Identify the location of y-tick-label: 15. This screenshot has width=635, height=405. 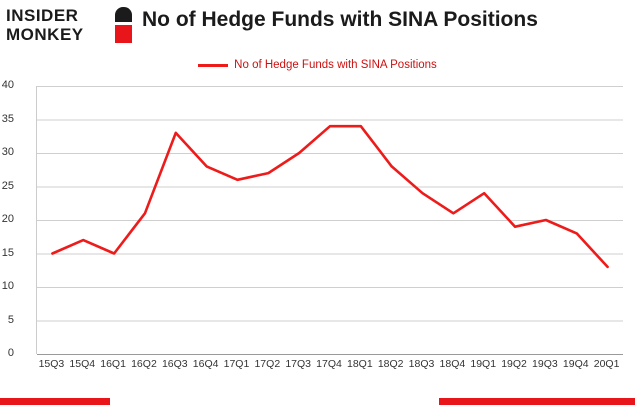
(7, 252).